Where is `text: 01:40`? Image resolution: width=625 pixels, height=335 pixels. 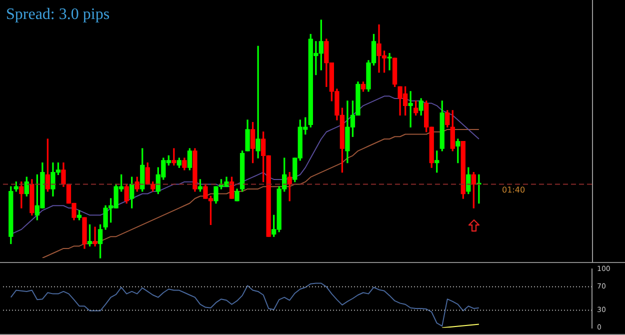
text: 01:40 is located at coordinates (514, 189).